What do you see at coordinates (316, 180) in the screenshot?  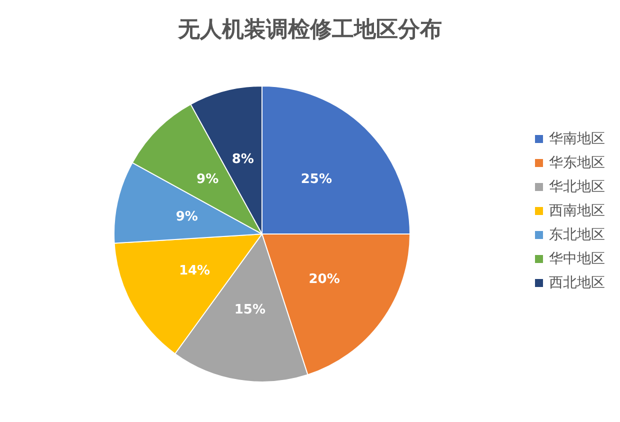 I see `data-label: 25%` at bounding box center [316, 180].